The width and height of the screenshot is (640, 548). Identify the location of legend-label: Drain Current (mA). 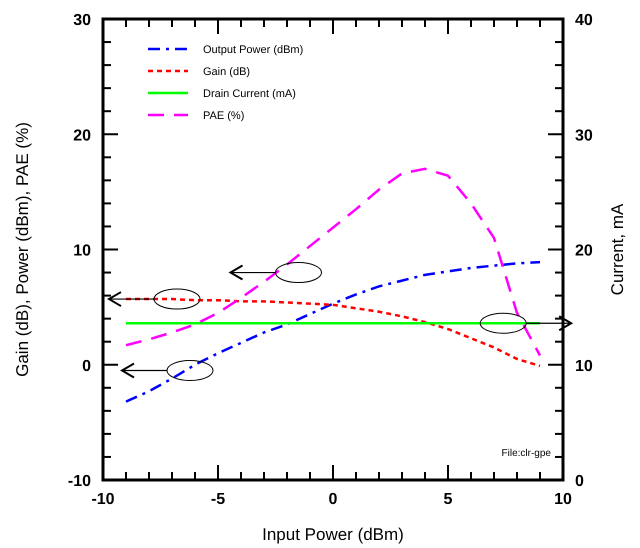
(249, 94).